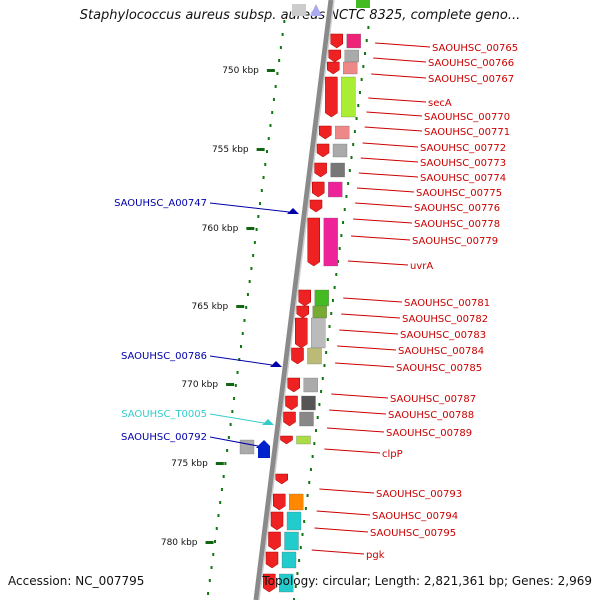  What do you see at coordinates (415, 516) in the screenshot?
I see `gene-label: SAOUHSC_00794` at bounding box center [415, 516].